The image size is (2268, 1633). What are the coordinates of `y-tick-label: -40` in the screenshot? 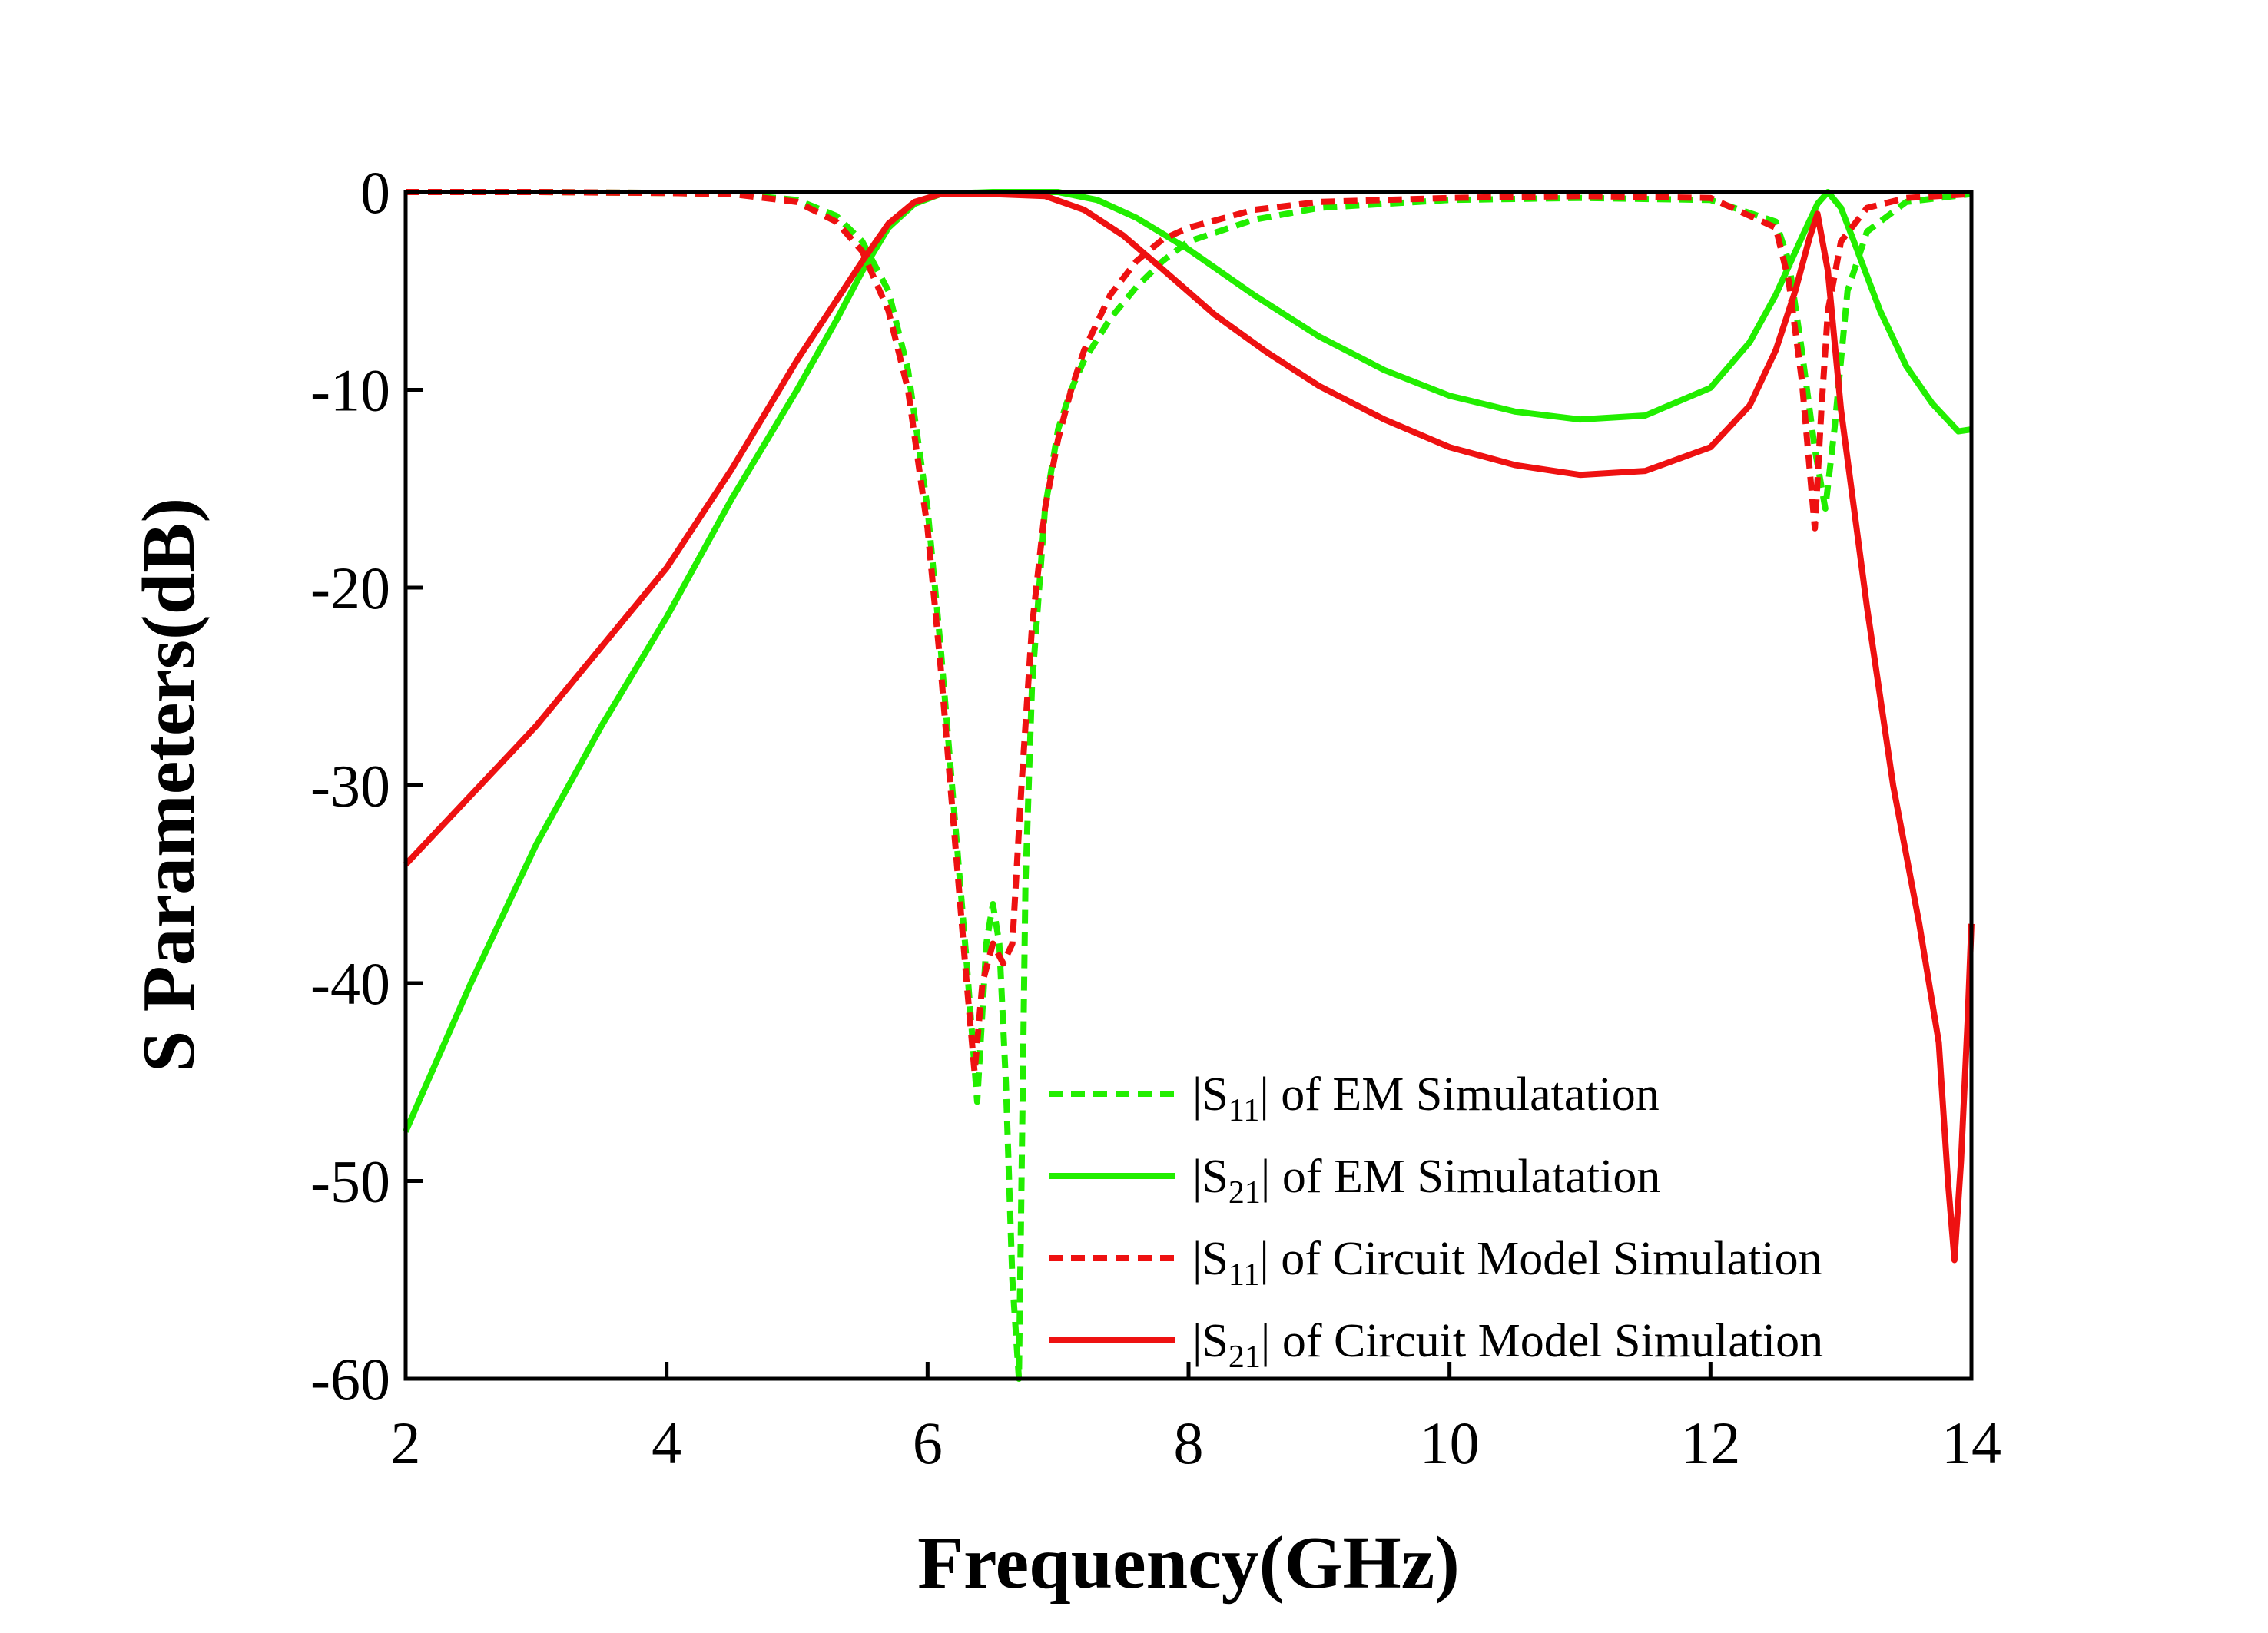 It's located at (350, 983).